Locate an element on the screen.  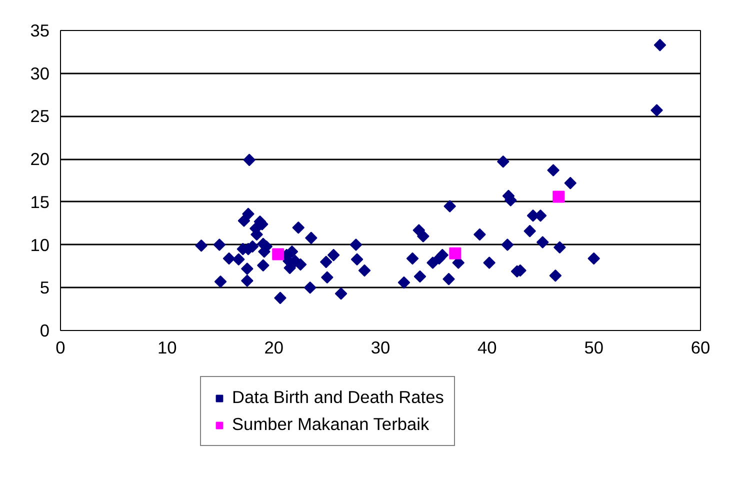
y-tick-label: 5 is located at coordinates (45, 288).